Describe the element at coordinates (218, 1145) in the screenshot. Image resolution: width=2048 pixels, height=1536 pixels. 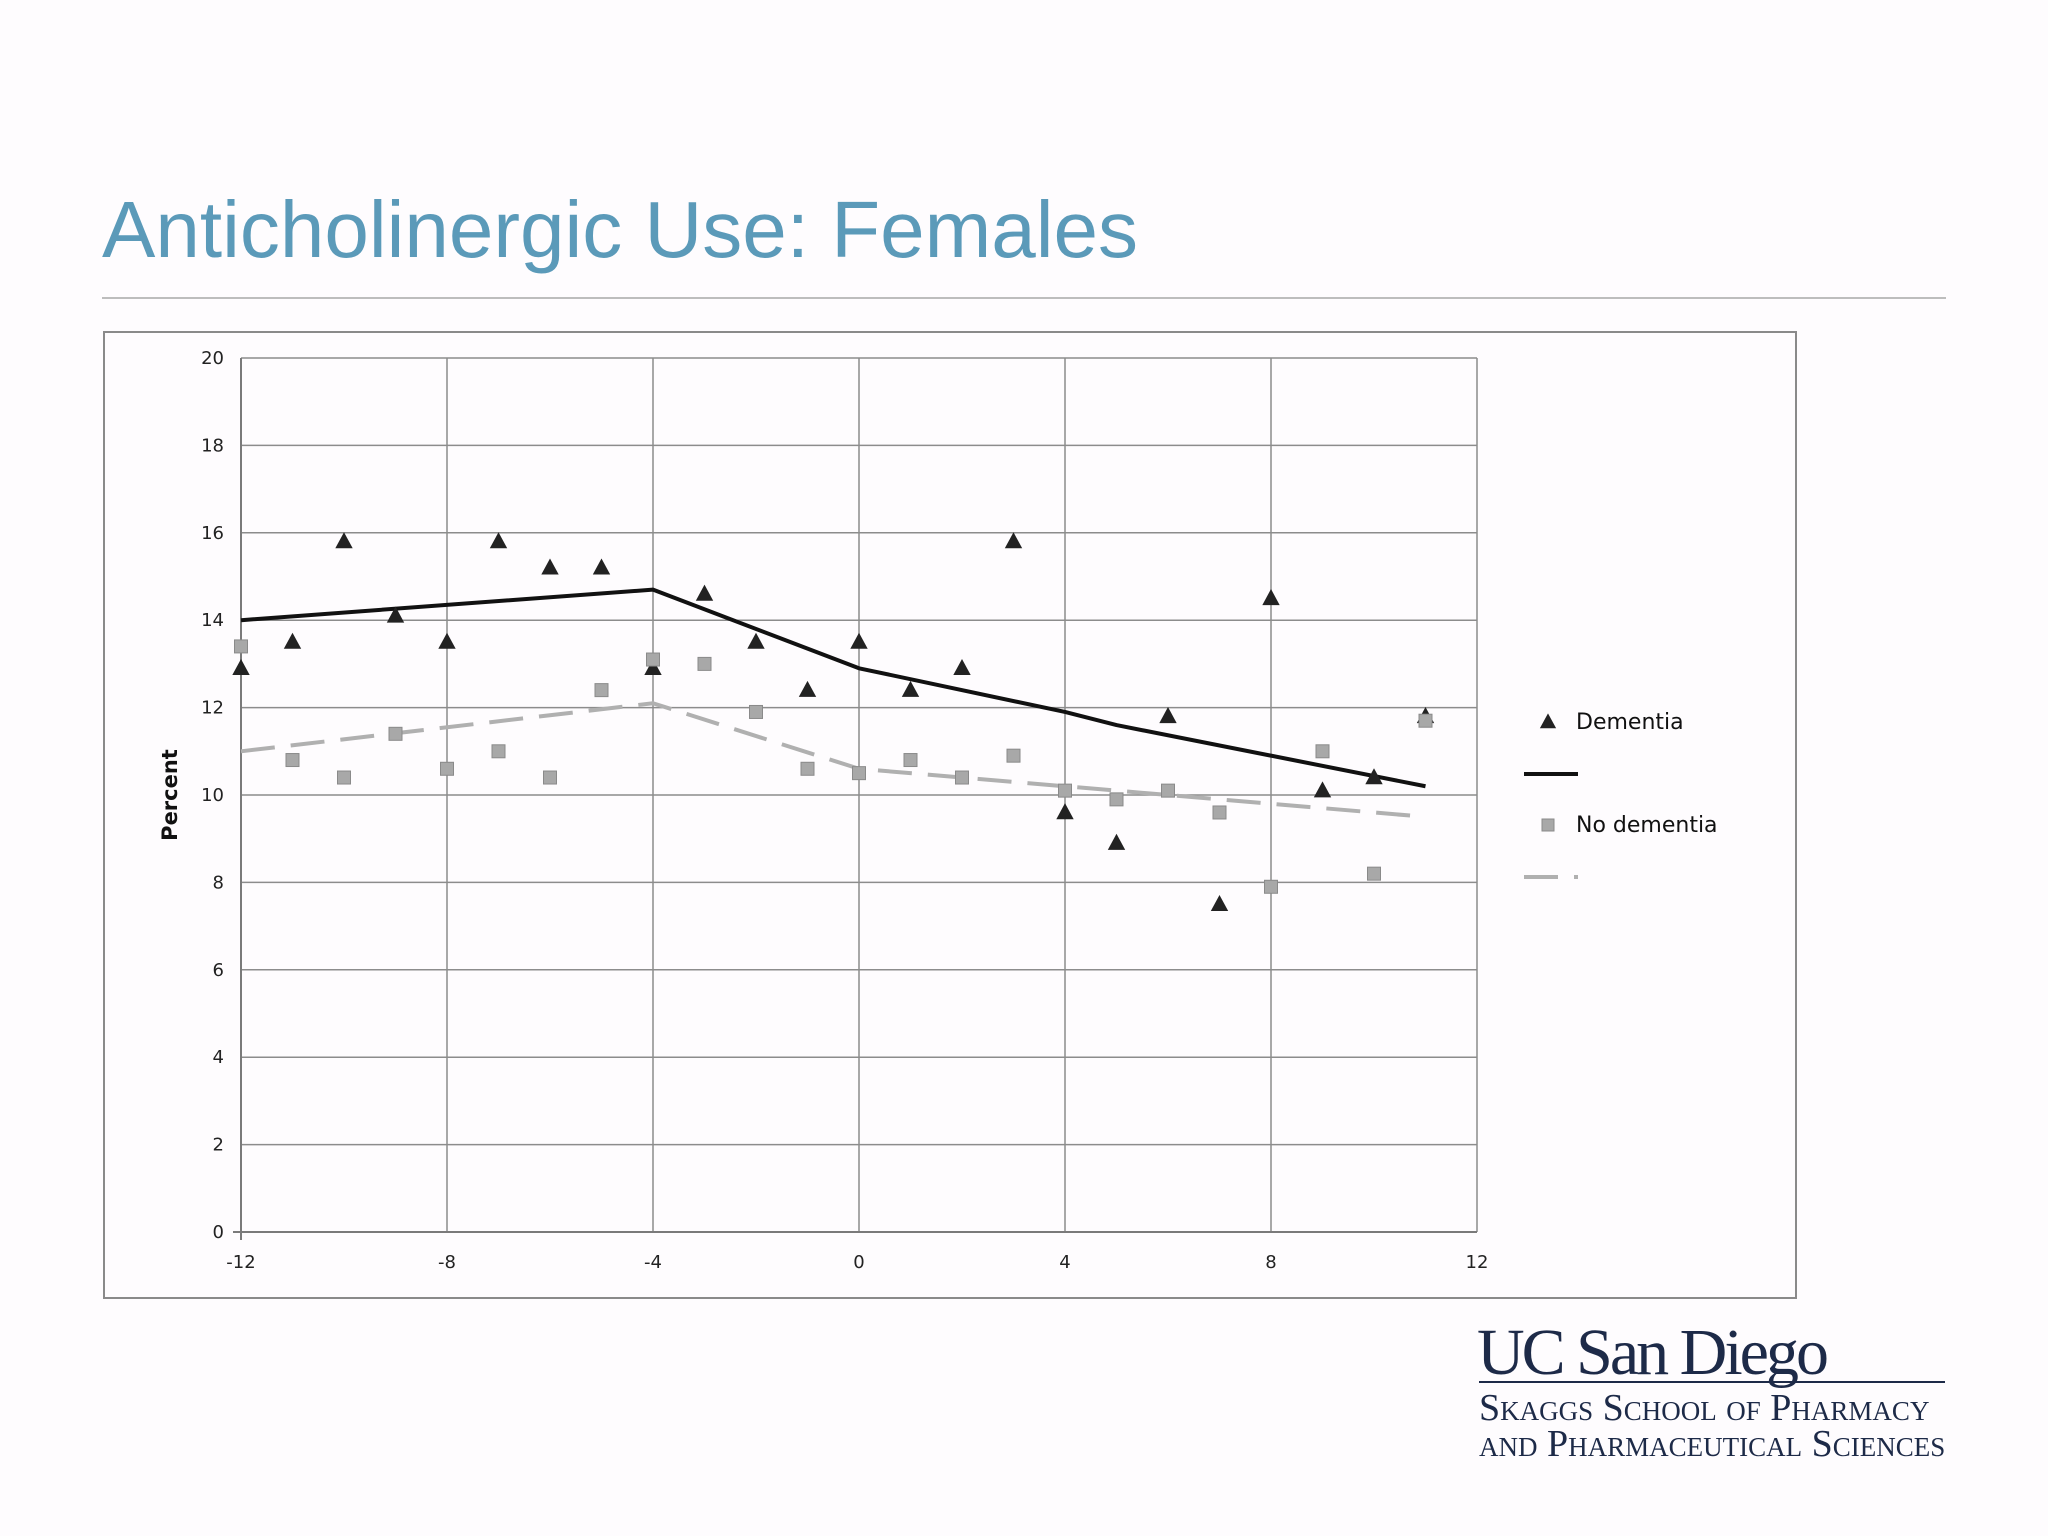
I see `y-tick-label: 2` at that location.